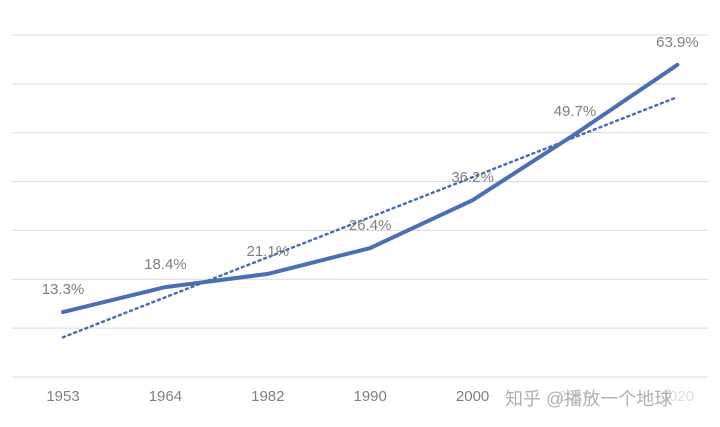 The image size is (720, 427). I want to click on x-tick-label: 1964, so click(165, 396).